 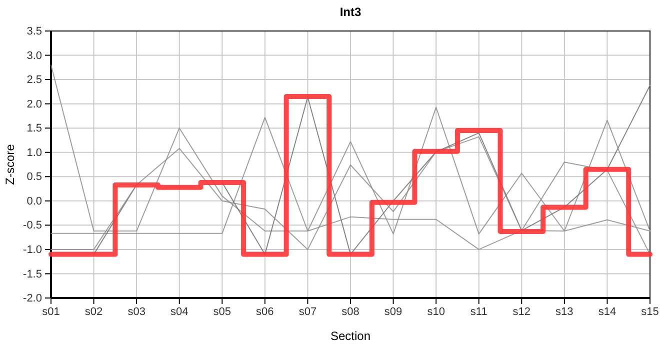 I want to click on y-tick-label: 0.0, so click(x=34, y=201).